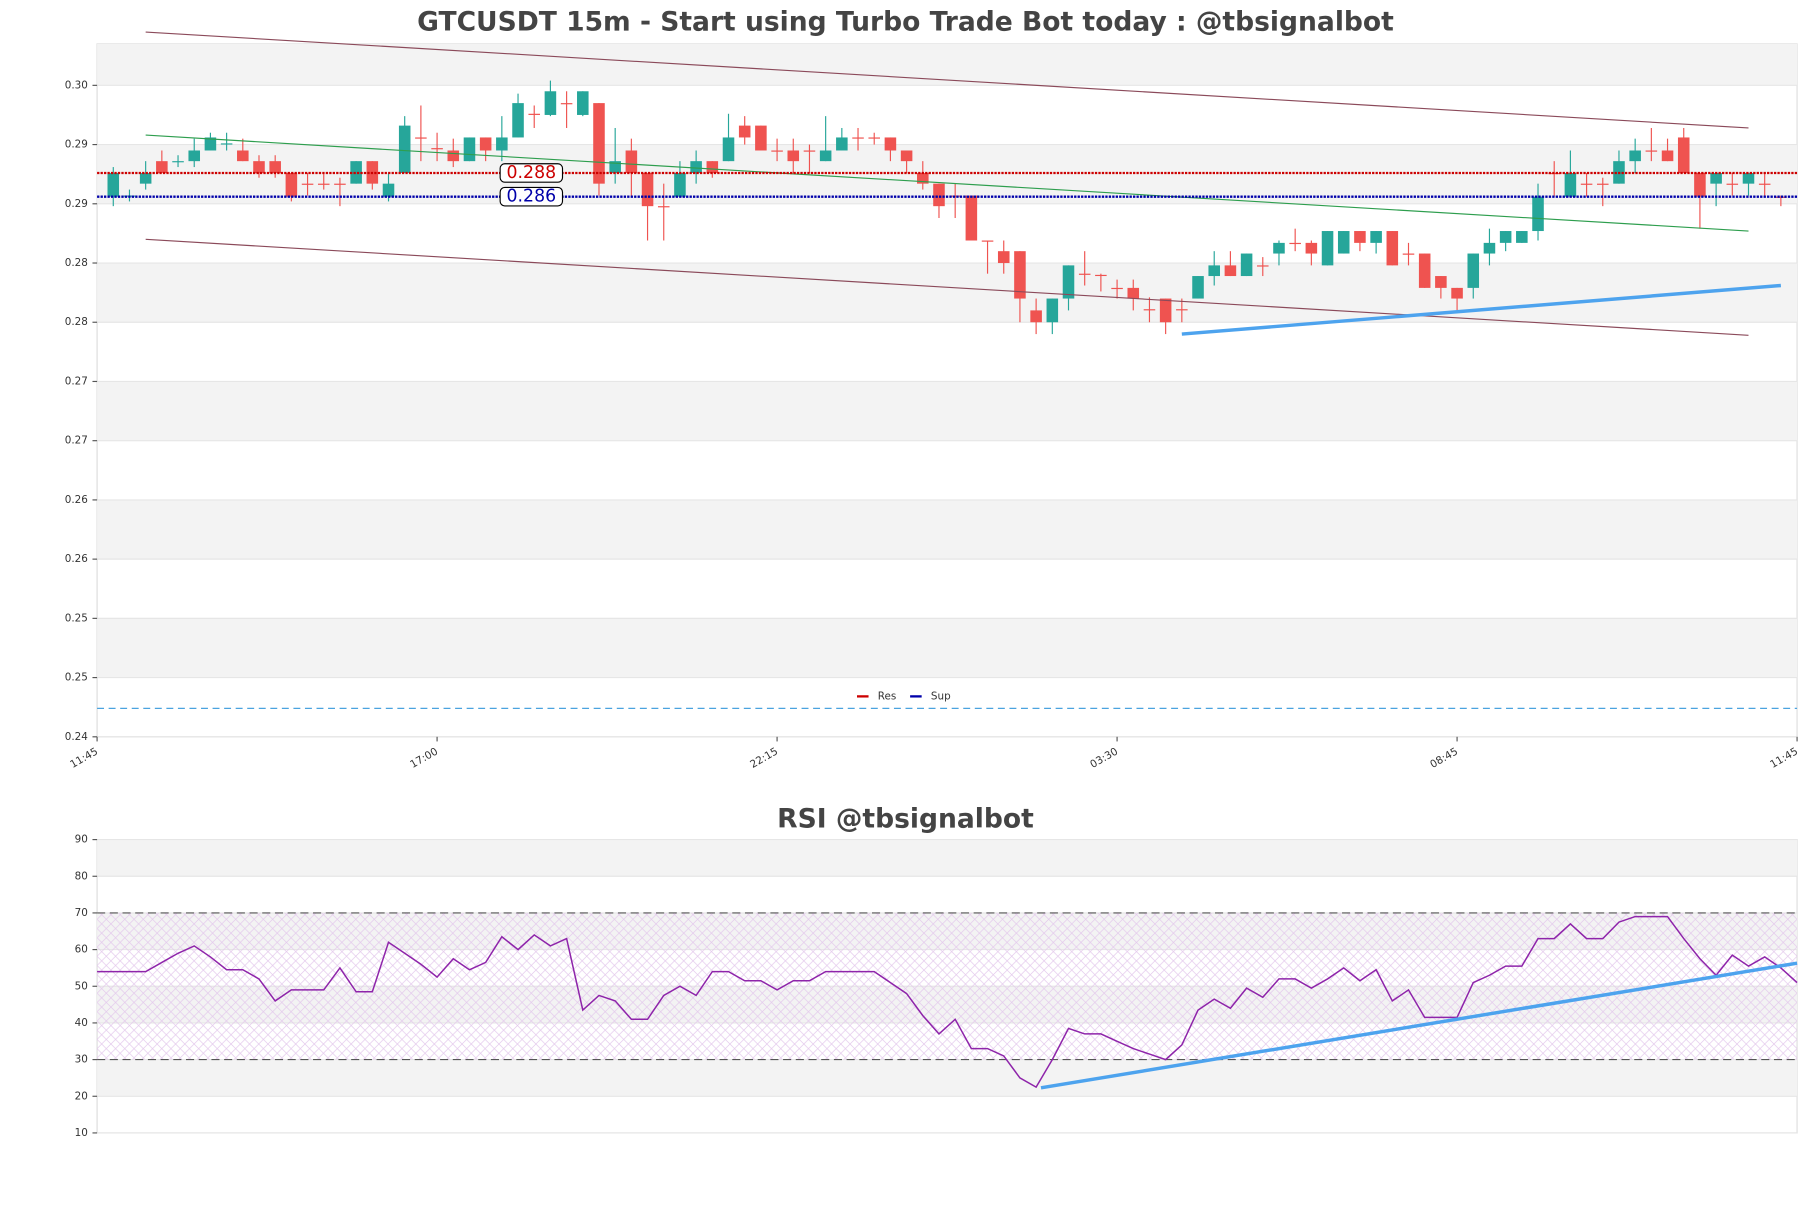 Image resolution: width=1811 pixels, height=1208 pixels. What do you see at coordinates (887, 696) in the screenshot?
I see `legend-label: Res` at bounding box center [887, 696].